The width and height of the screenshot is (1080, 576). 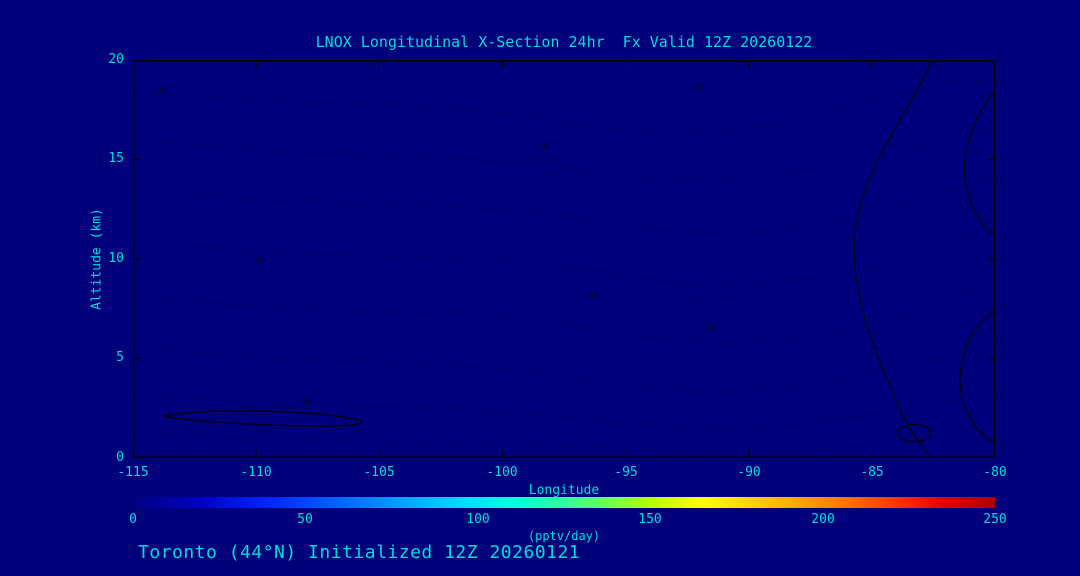 I want to click on x-axis-label: Longitude, so click(x=564, y=490).